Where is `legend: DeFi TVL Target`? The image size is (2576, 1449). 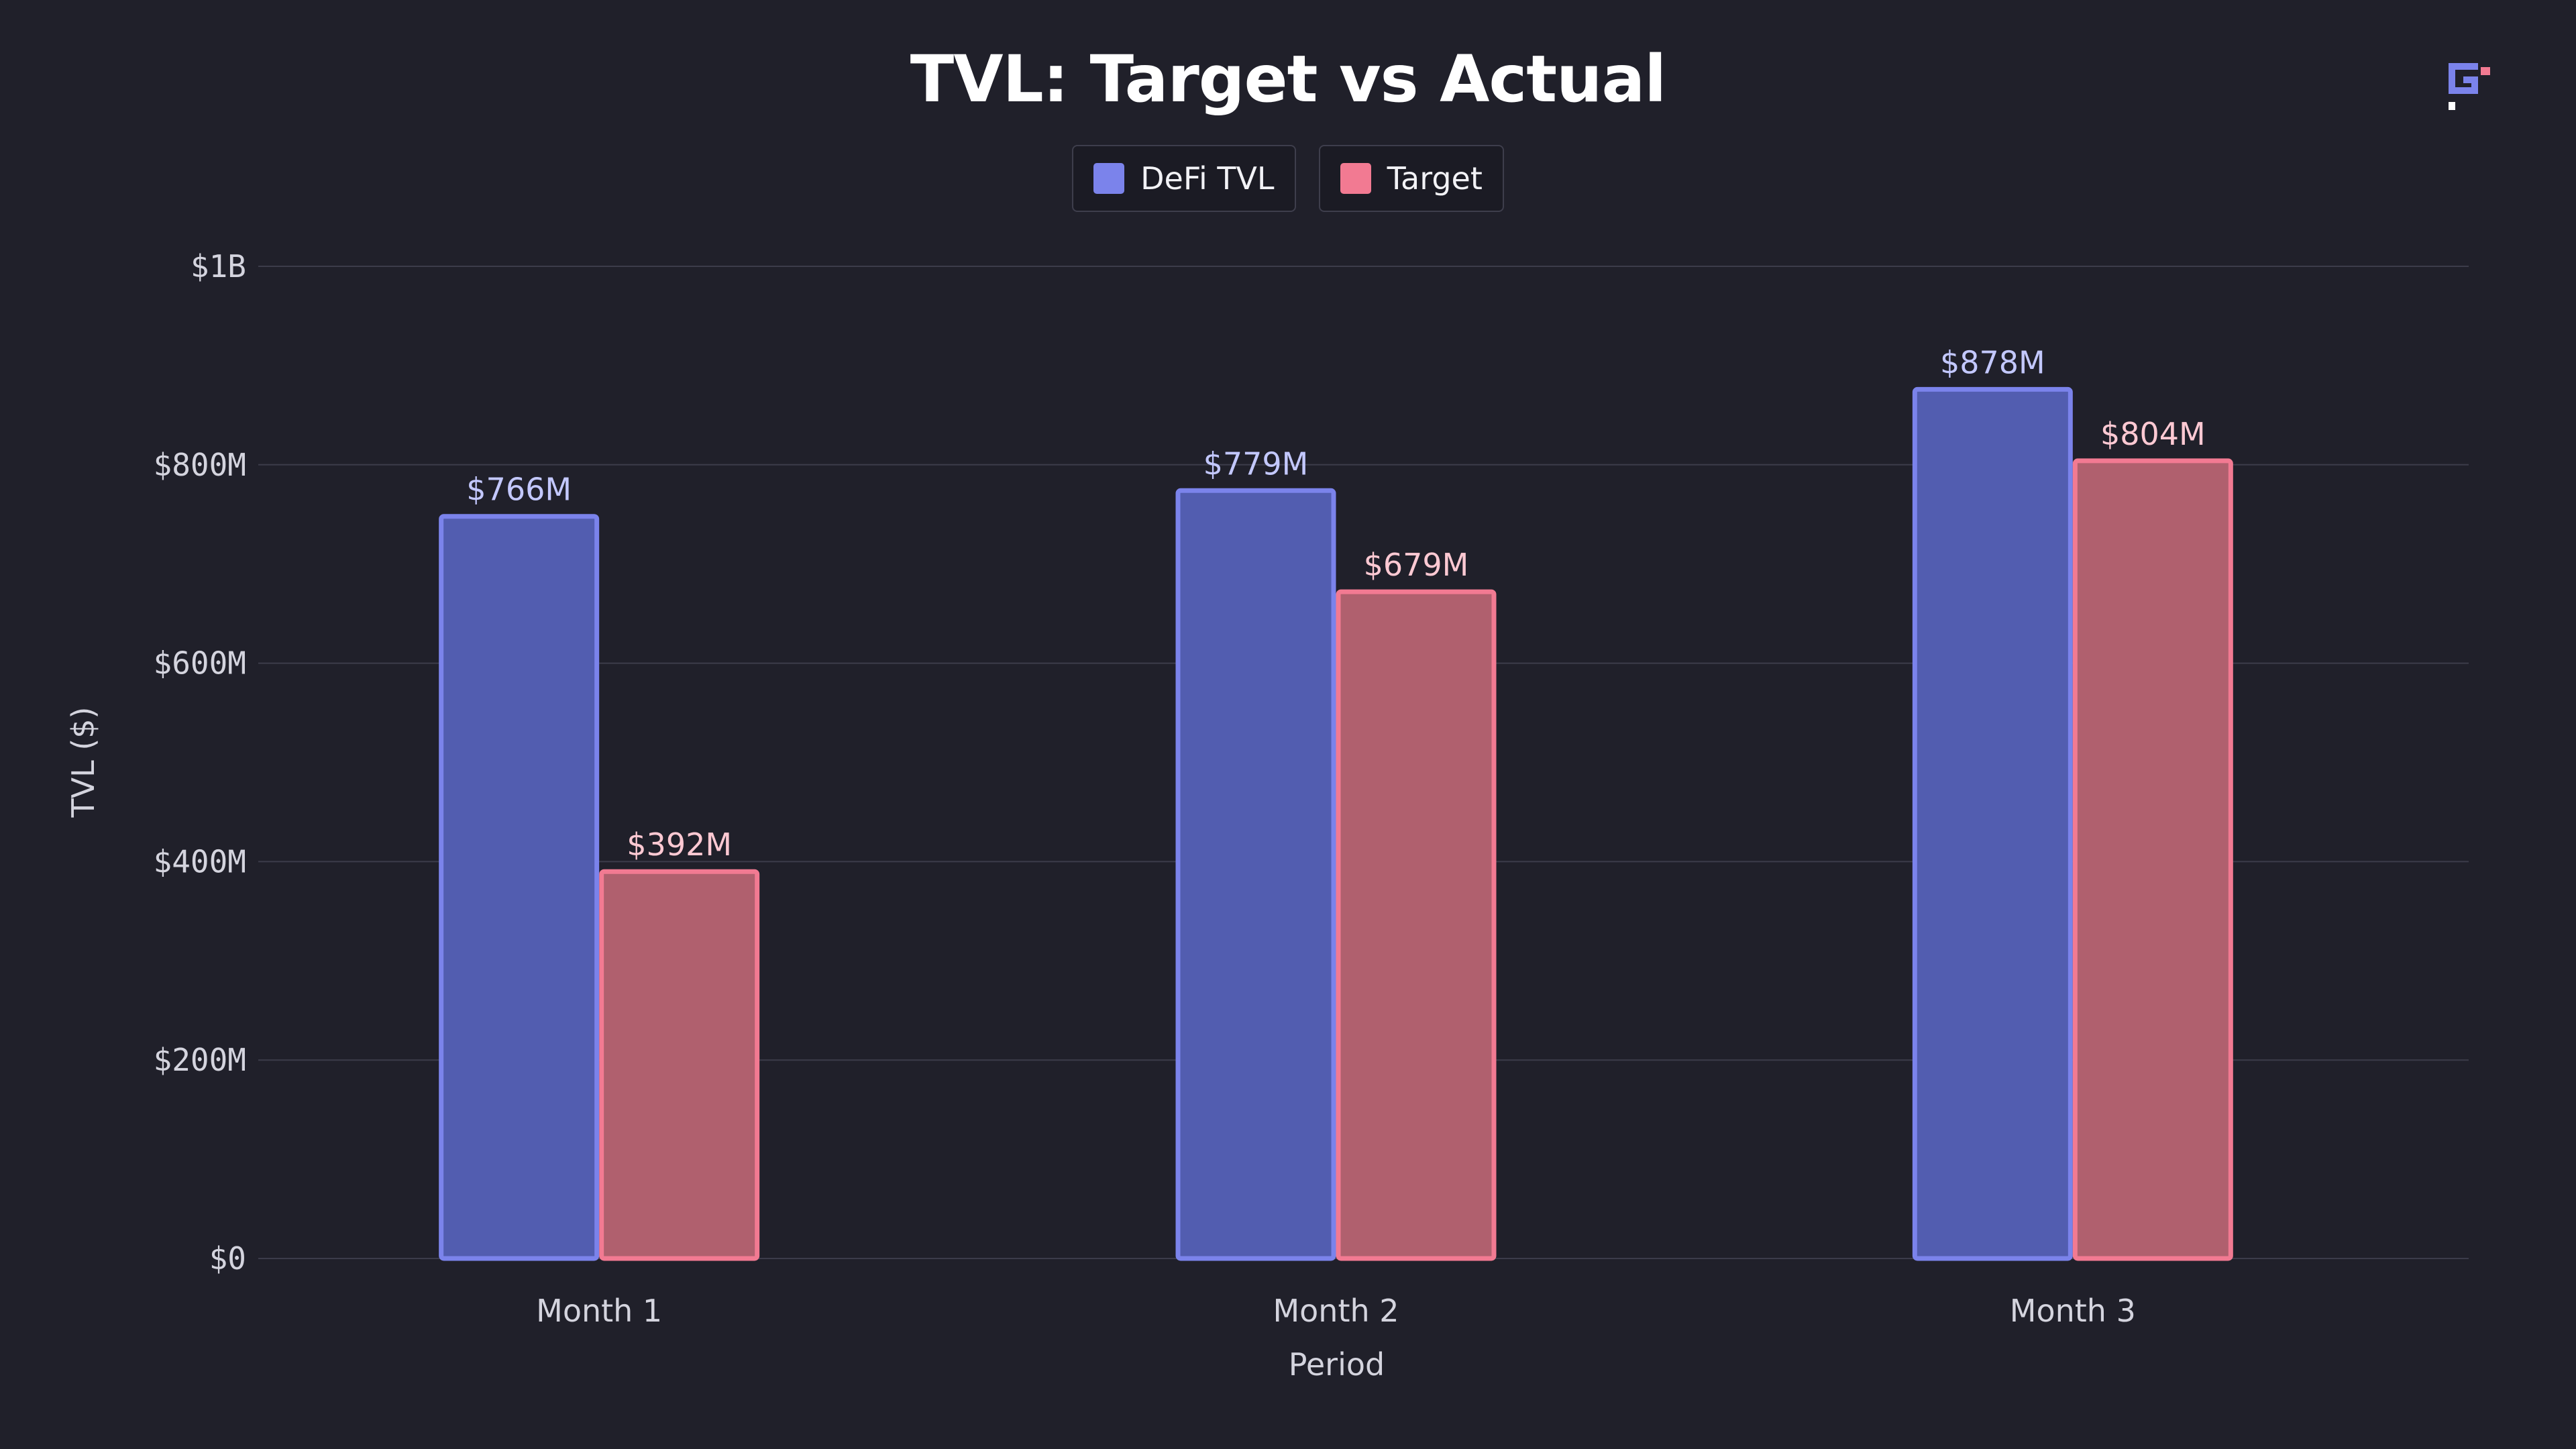 legend: DeFi TVL Target is located at coordinates (1288, 178).